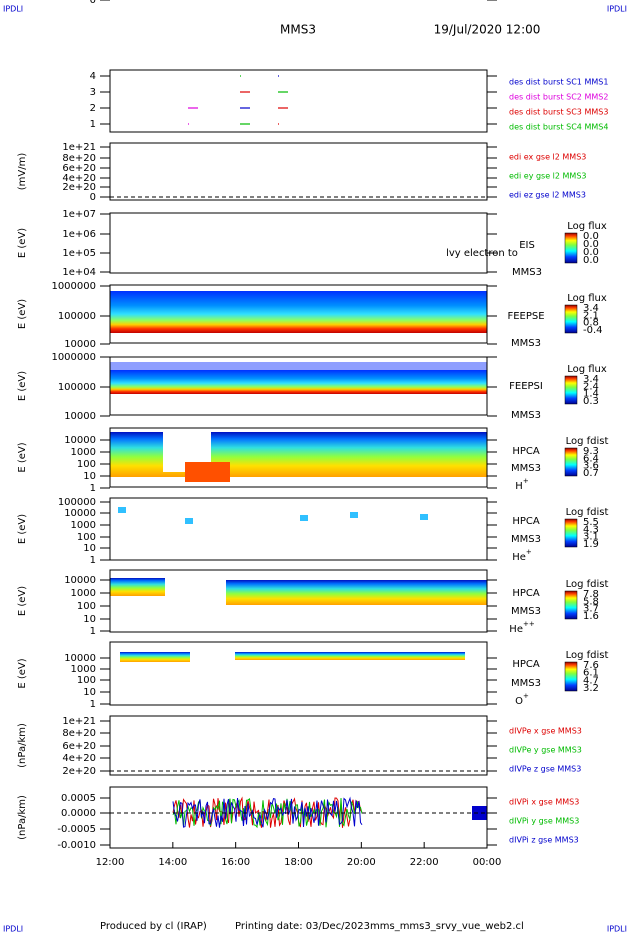 This screenshot has height=934, width=630. Describe the element at coordinates (591, 308) in the screenshot. I see `colorbar-tick-label: 3.4` at that location.